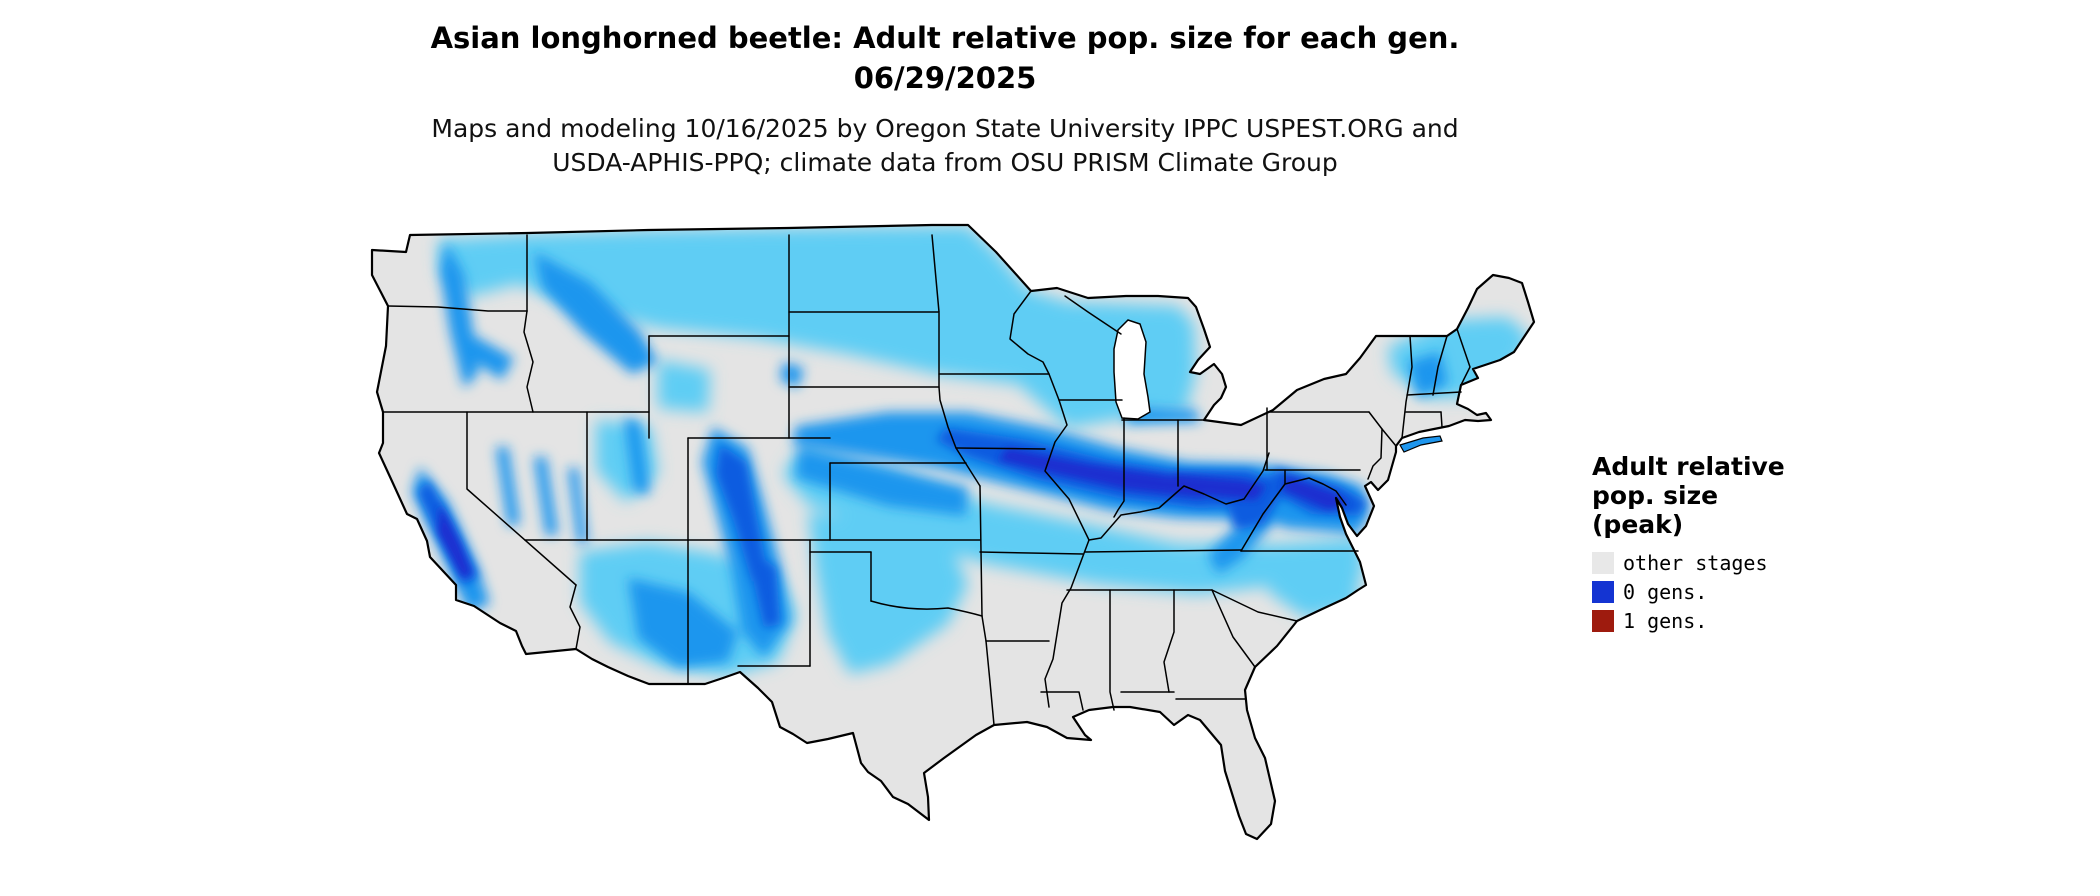 The height and width of the screenshot is (896, 2100). What do you see at coordinates (1603, 563) in the screenshot?
I see `legend-swatch-other-stages` at bounding box center [1603, 563].